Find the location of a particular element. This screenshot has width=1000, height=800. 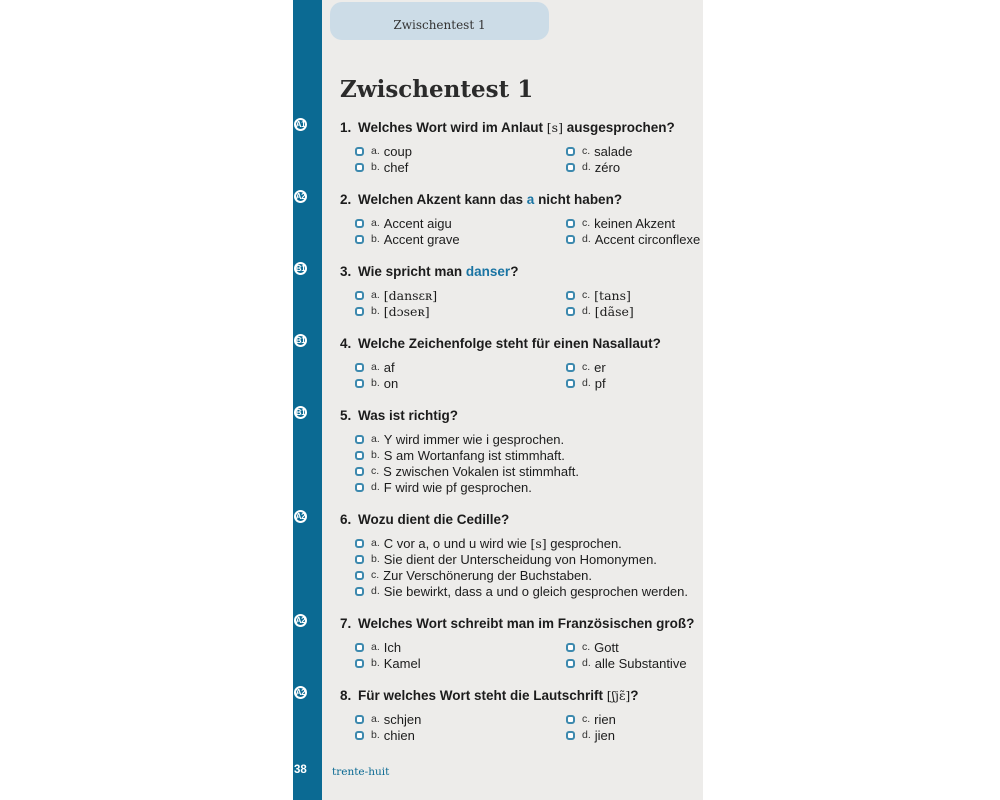

answer-option-6c: c. Zur Verschönerung der Buchstaben. is located at coordinates (529, 575).